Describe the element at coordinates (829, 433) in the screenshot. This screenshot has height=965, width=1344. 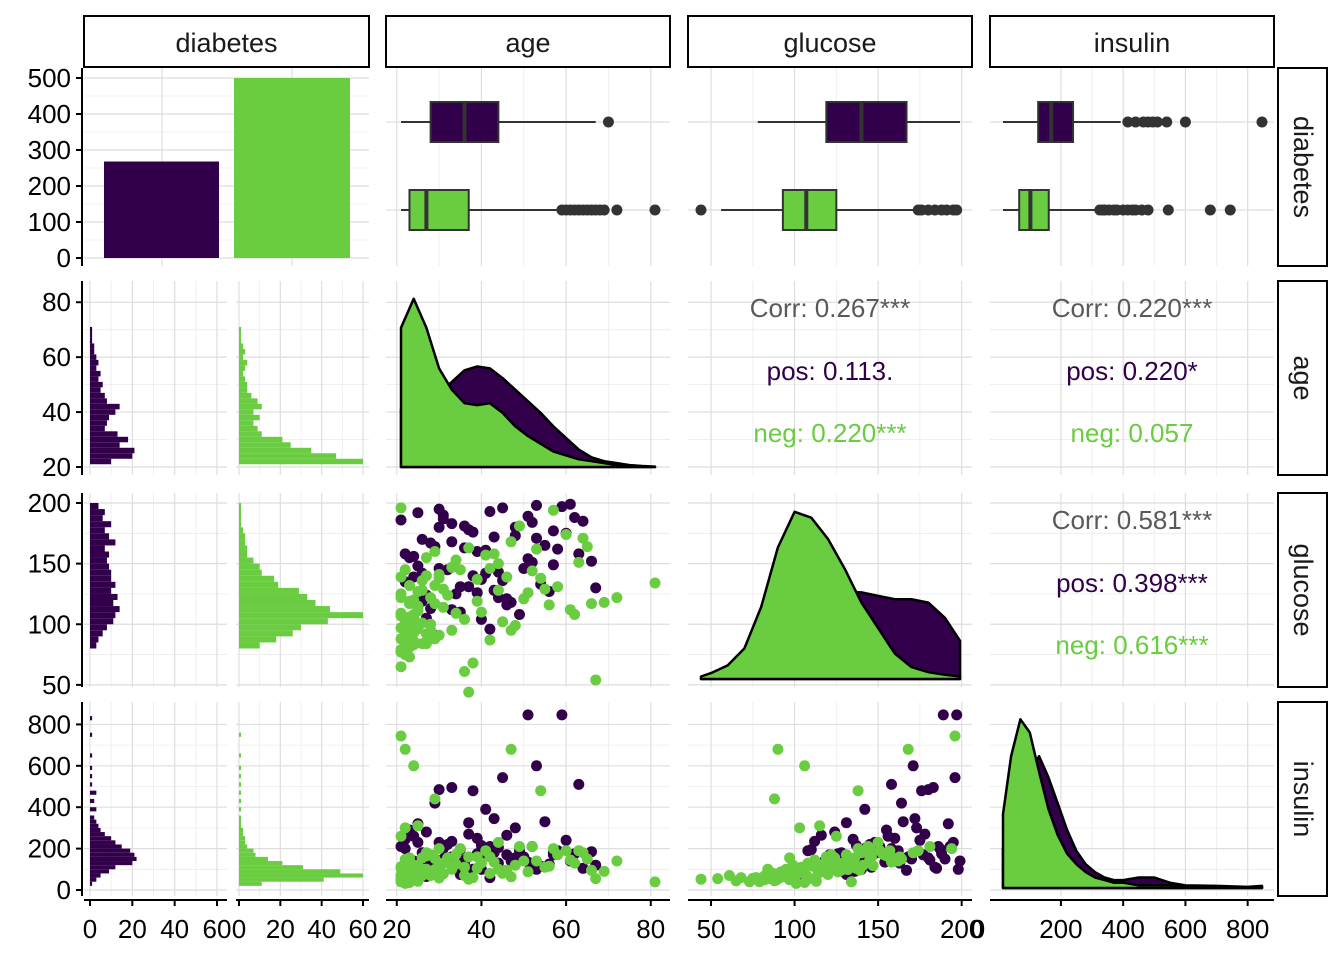
I see `corr-neg: neg: 0.220***` at that location.